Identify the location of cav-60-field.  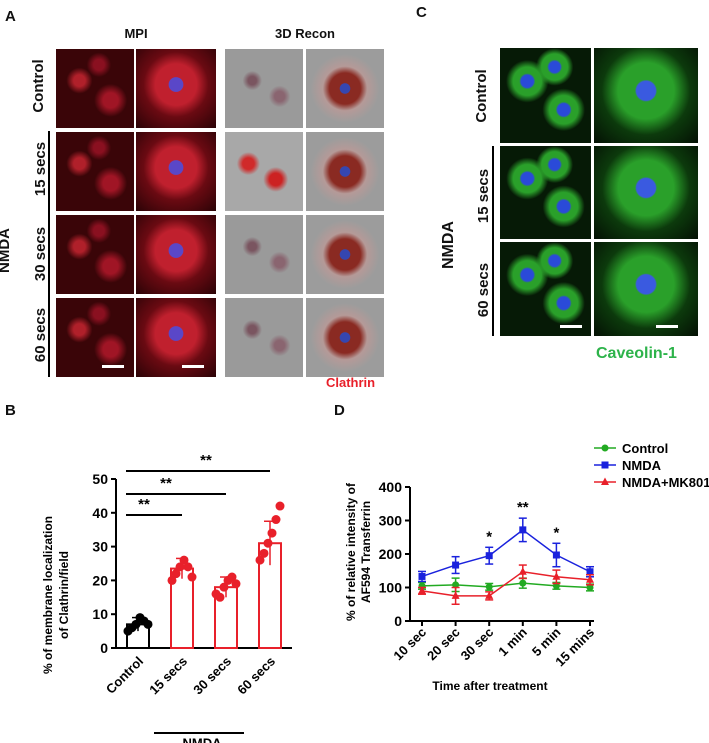
(545, 289).